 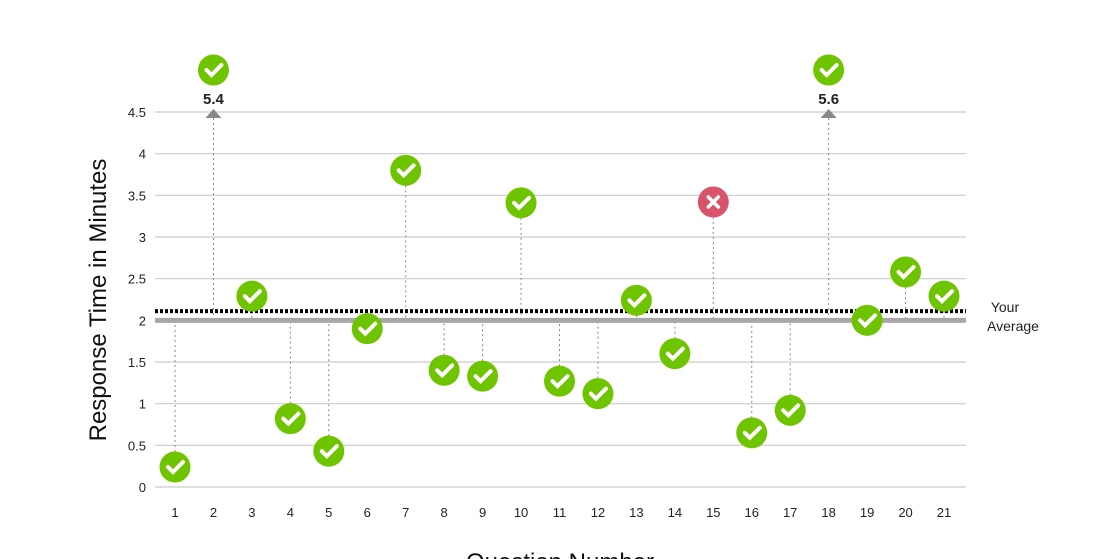 What do you see at coordinates (405, 512) in the screenshot?
I see `x-tick-label: 7` at bounding box center [405, 512].